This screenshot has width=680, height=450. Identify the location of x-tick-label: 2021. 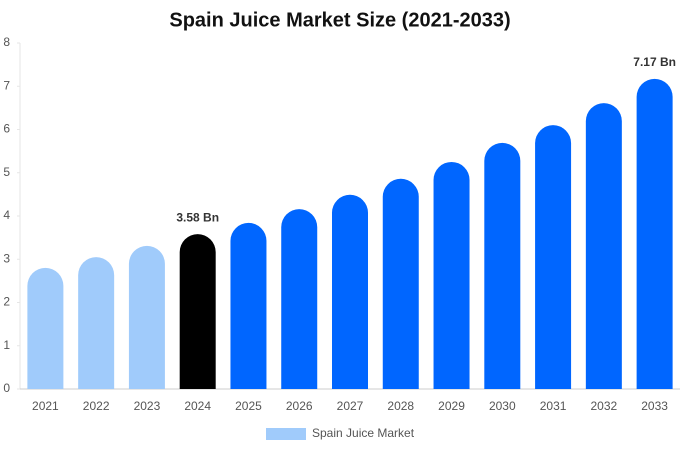
(45, 406).